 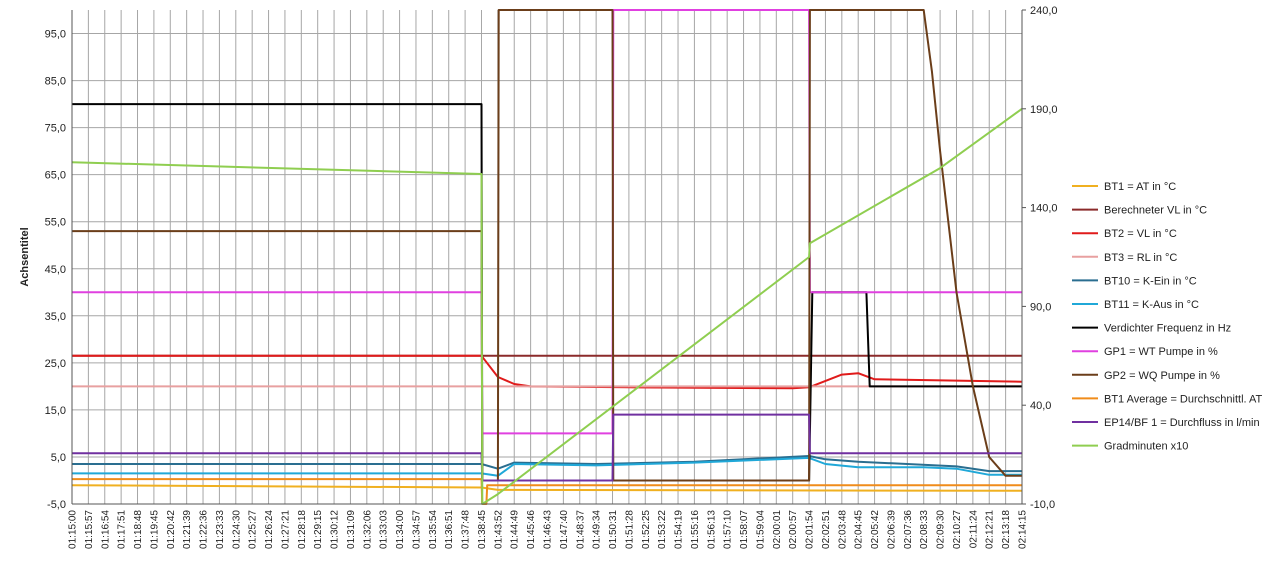 What do you see at coordinates (531, 529) in the screenshot?
I see `x-tick-label: 01:45:46` at bounding box center [531, 529].